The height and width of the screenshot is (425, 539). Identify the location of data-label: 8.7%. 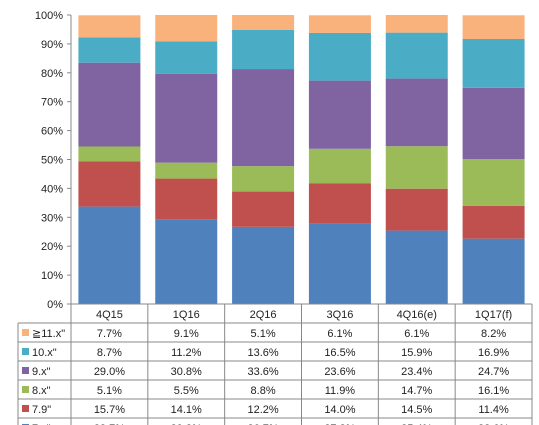
(109, 353).